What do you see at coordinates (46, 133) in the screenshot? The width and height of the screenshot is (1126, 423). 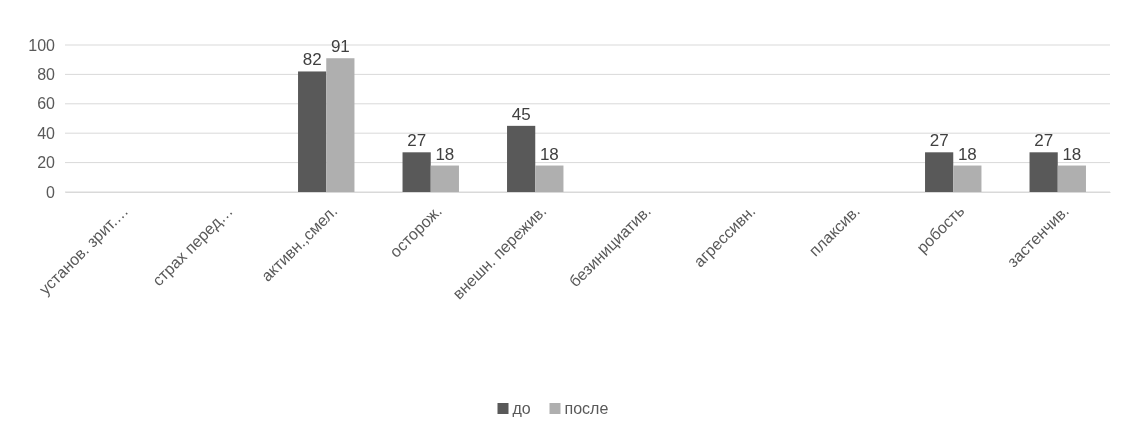 I see `y-tick-label: 40` at bounding box center [46, 133].